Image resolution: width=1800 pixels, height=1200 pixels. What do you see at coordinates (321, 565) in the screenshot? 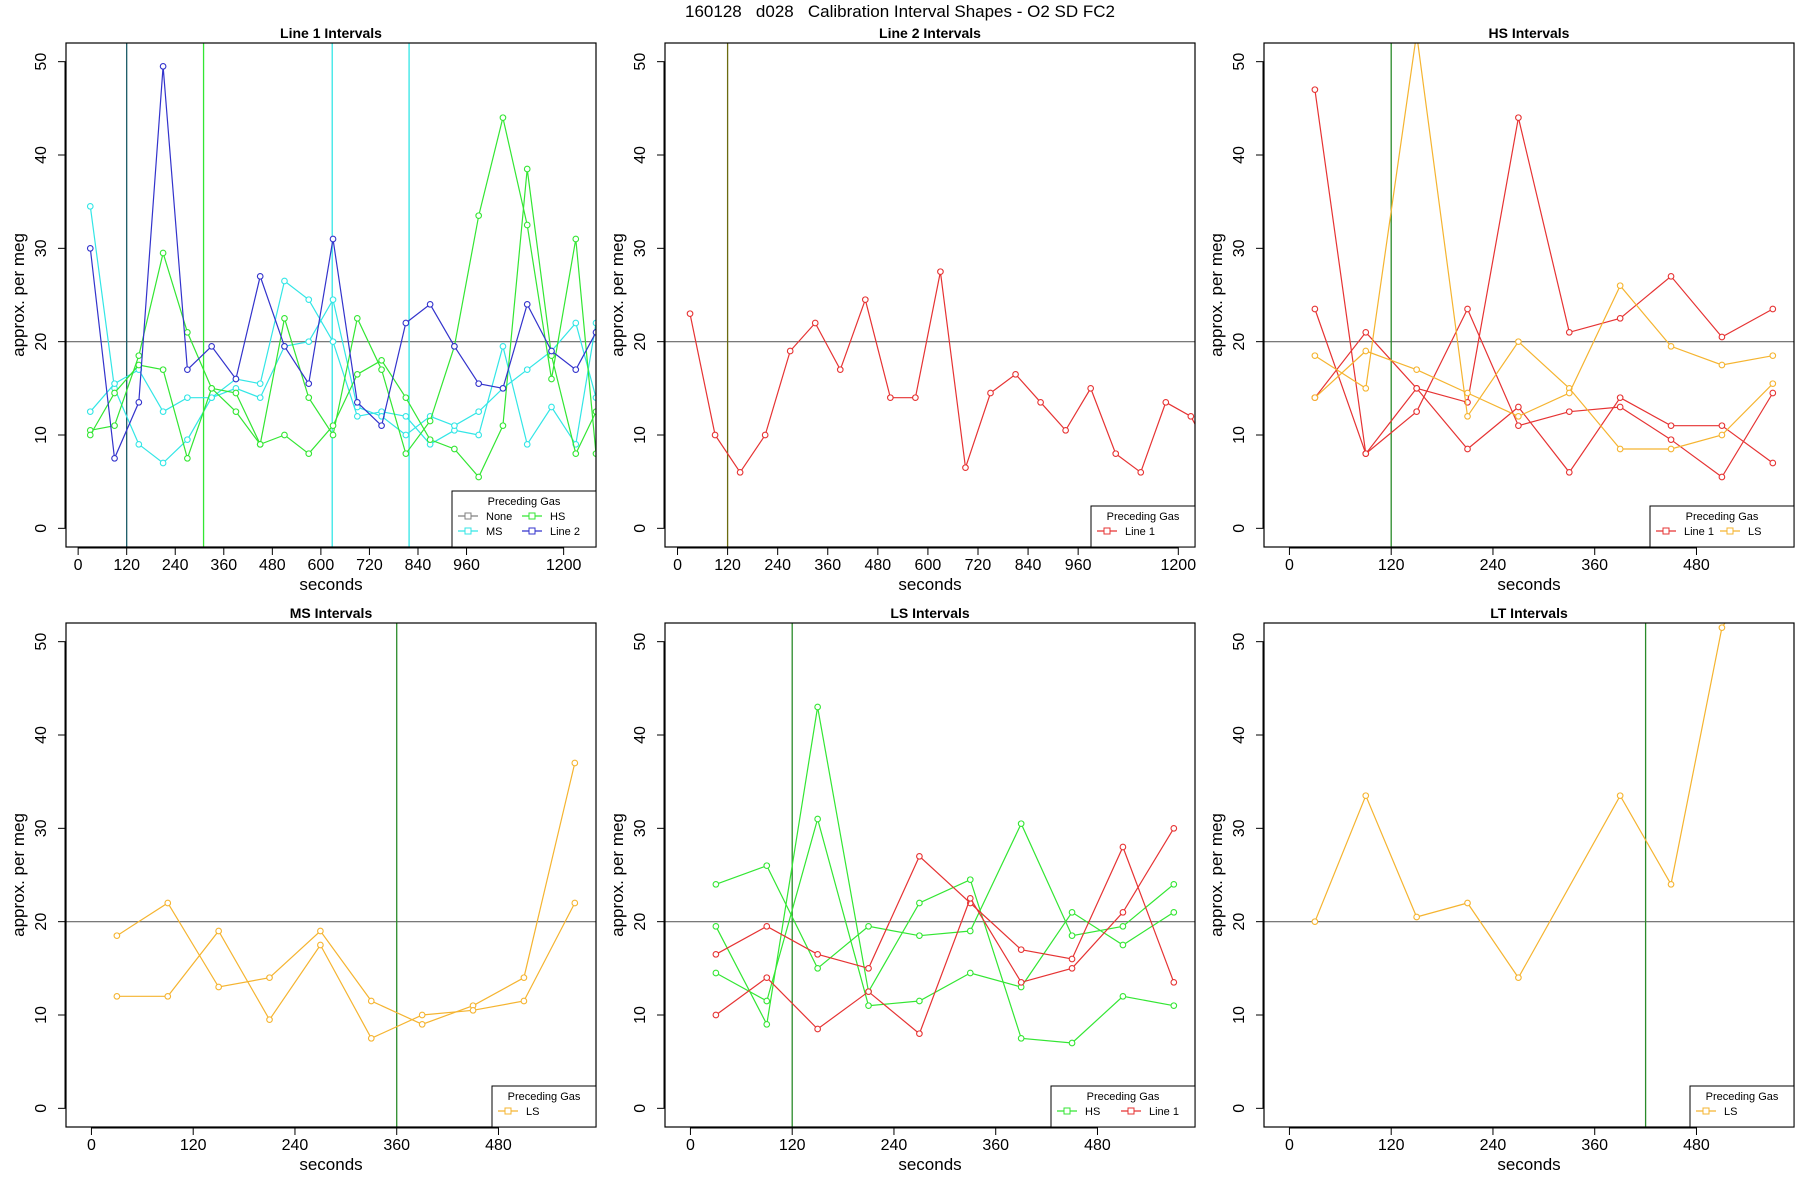
I see `x-tick-label: 600` at bounding box center [321, 565].